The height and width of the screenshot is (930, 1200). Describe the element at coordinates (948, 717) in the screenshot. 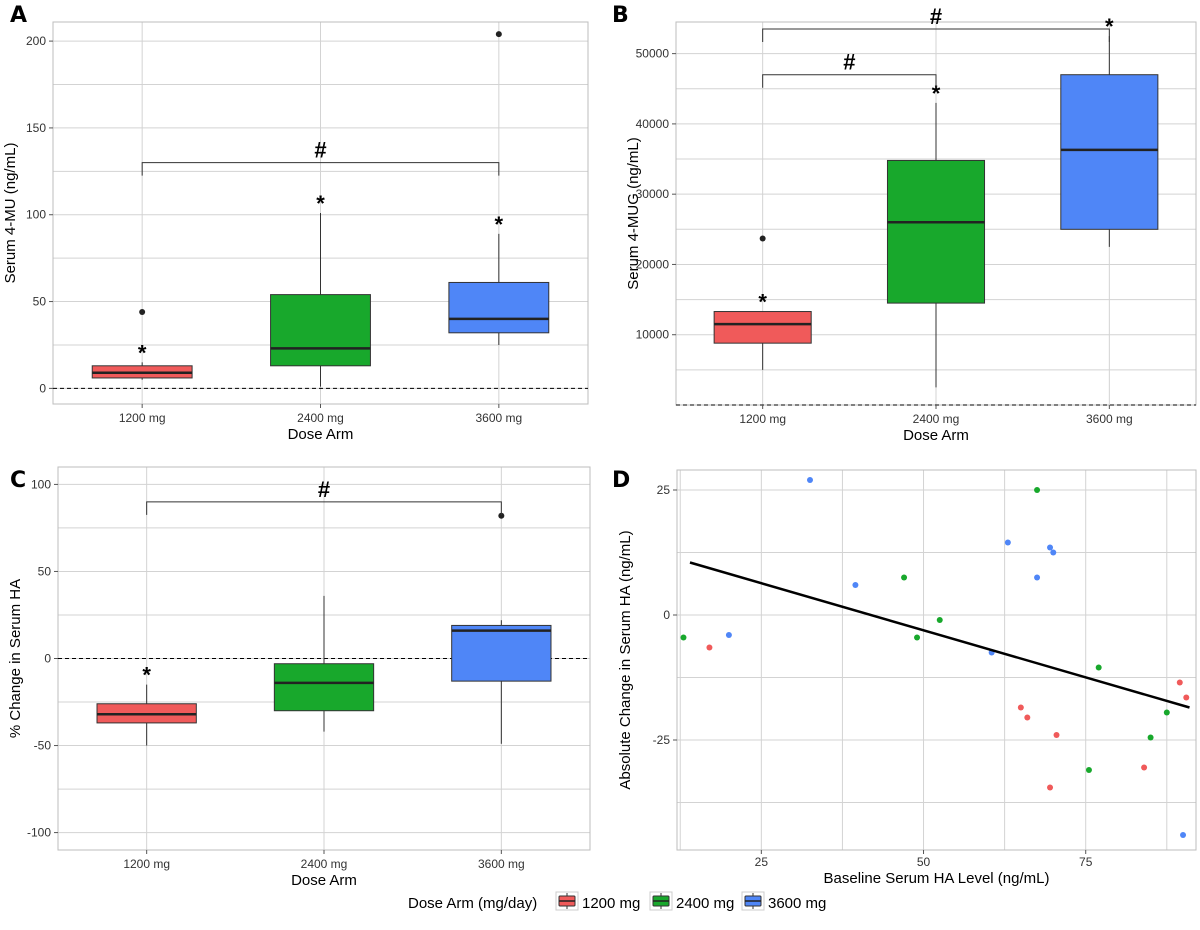

I see `series-1200-mg` at that location.